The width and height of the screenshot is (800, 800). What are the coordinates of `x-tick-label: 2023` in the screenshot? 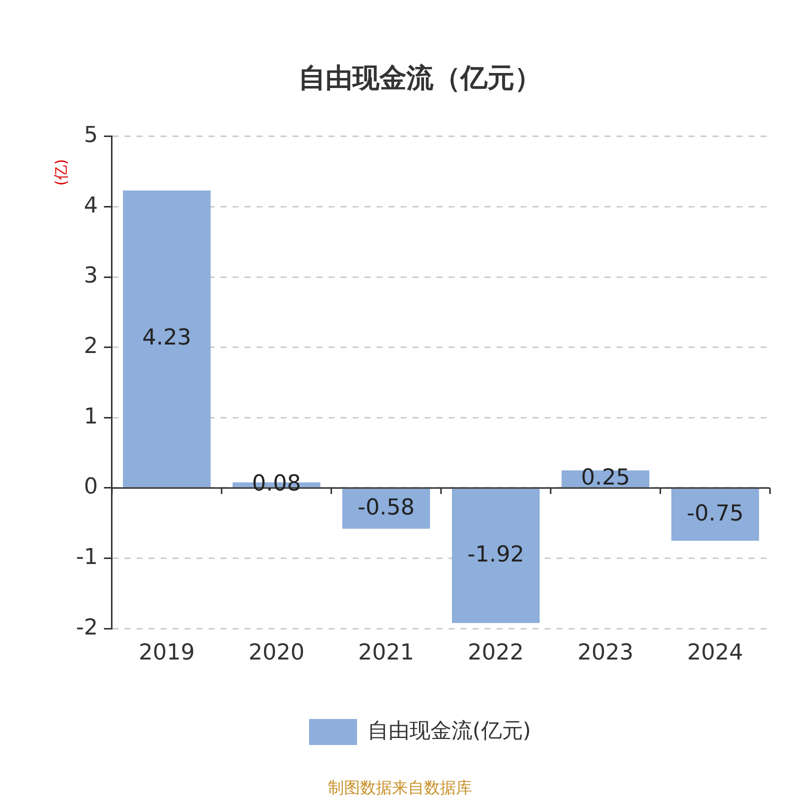 It's located at (605, 653).